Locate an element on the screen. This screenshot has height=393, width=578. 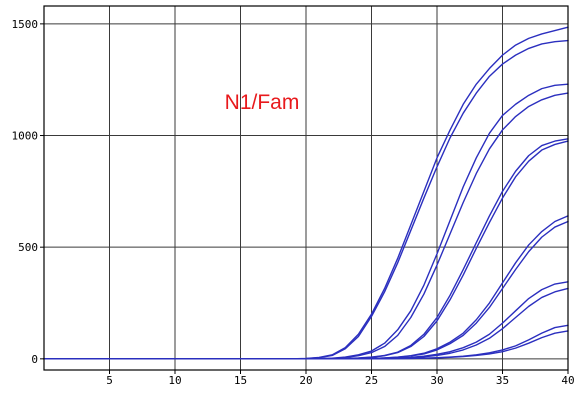
y-tick-label: 500 is located at coordinates (28, 247).